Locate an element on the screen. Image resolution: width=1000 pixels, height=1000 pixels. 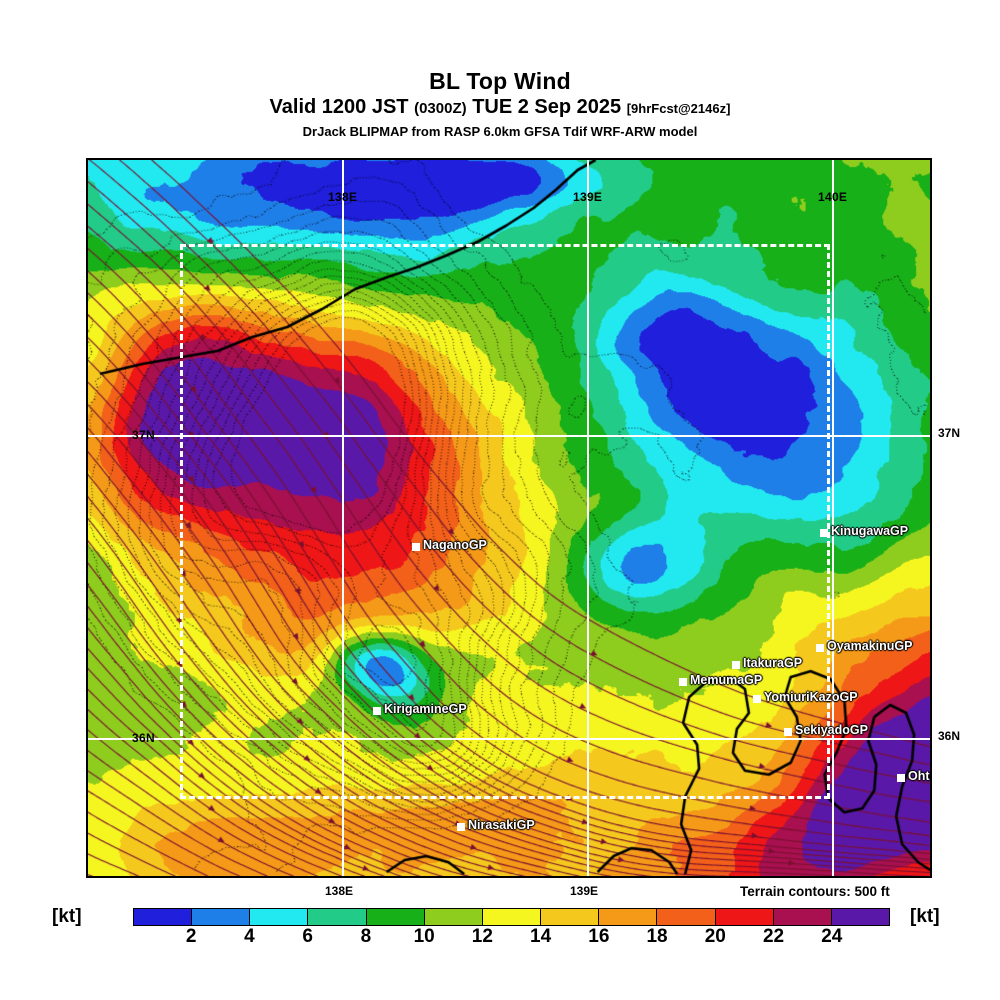
forecast-tag: [9hrFcst@2146z] is located at coordinates (678, 108).